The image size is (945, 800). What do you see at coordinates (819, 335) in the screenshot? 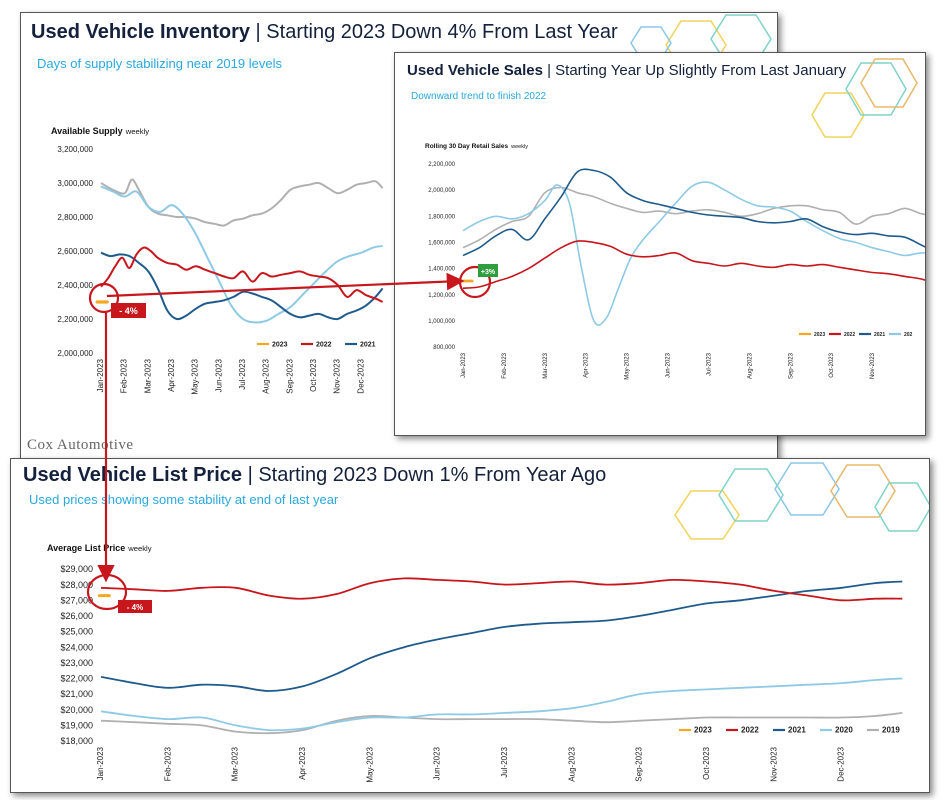
I see `sales-legend-label-2023: 2023` at bounding box center [819, 335].